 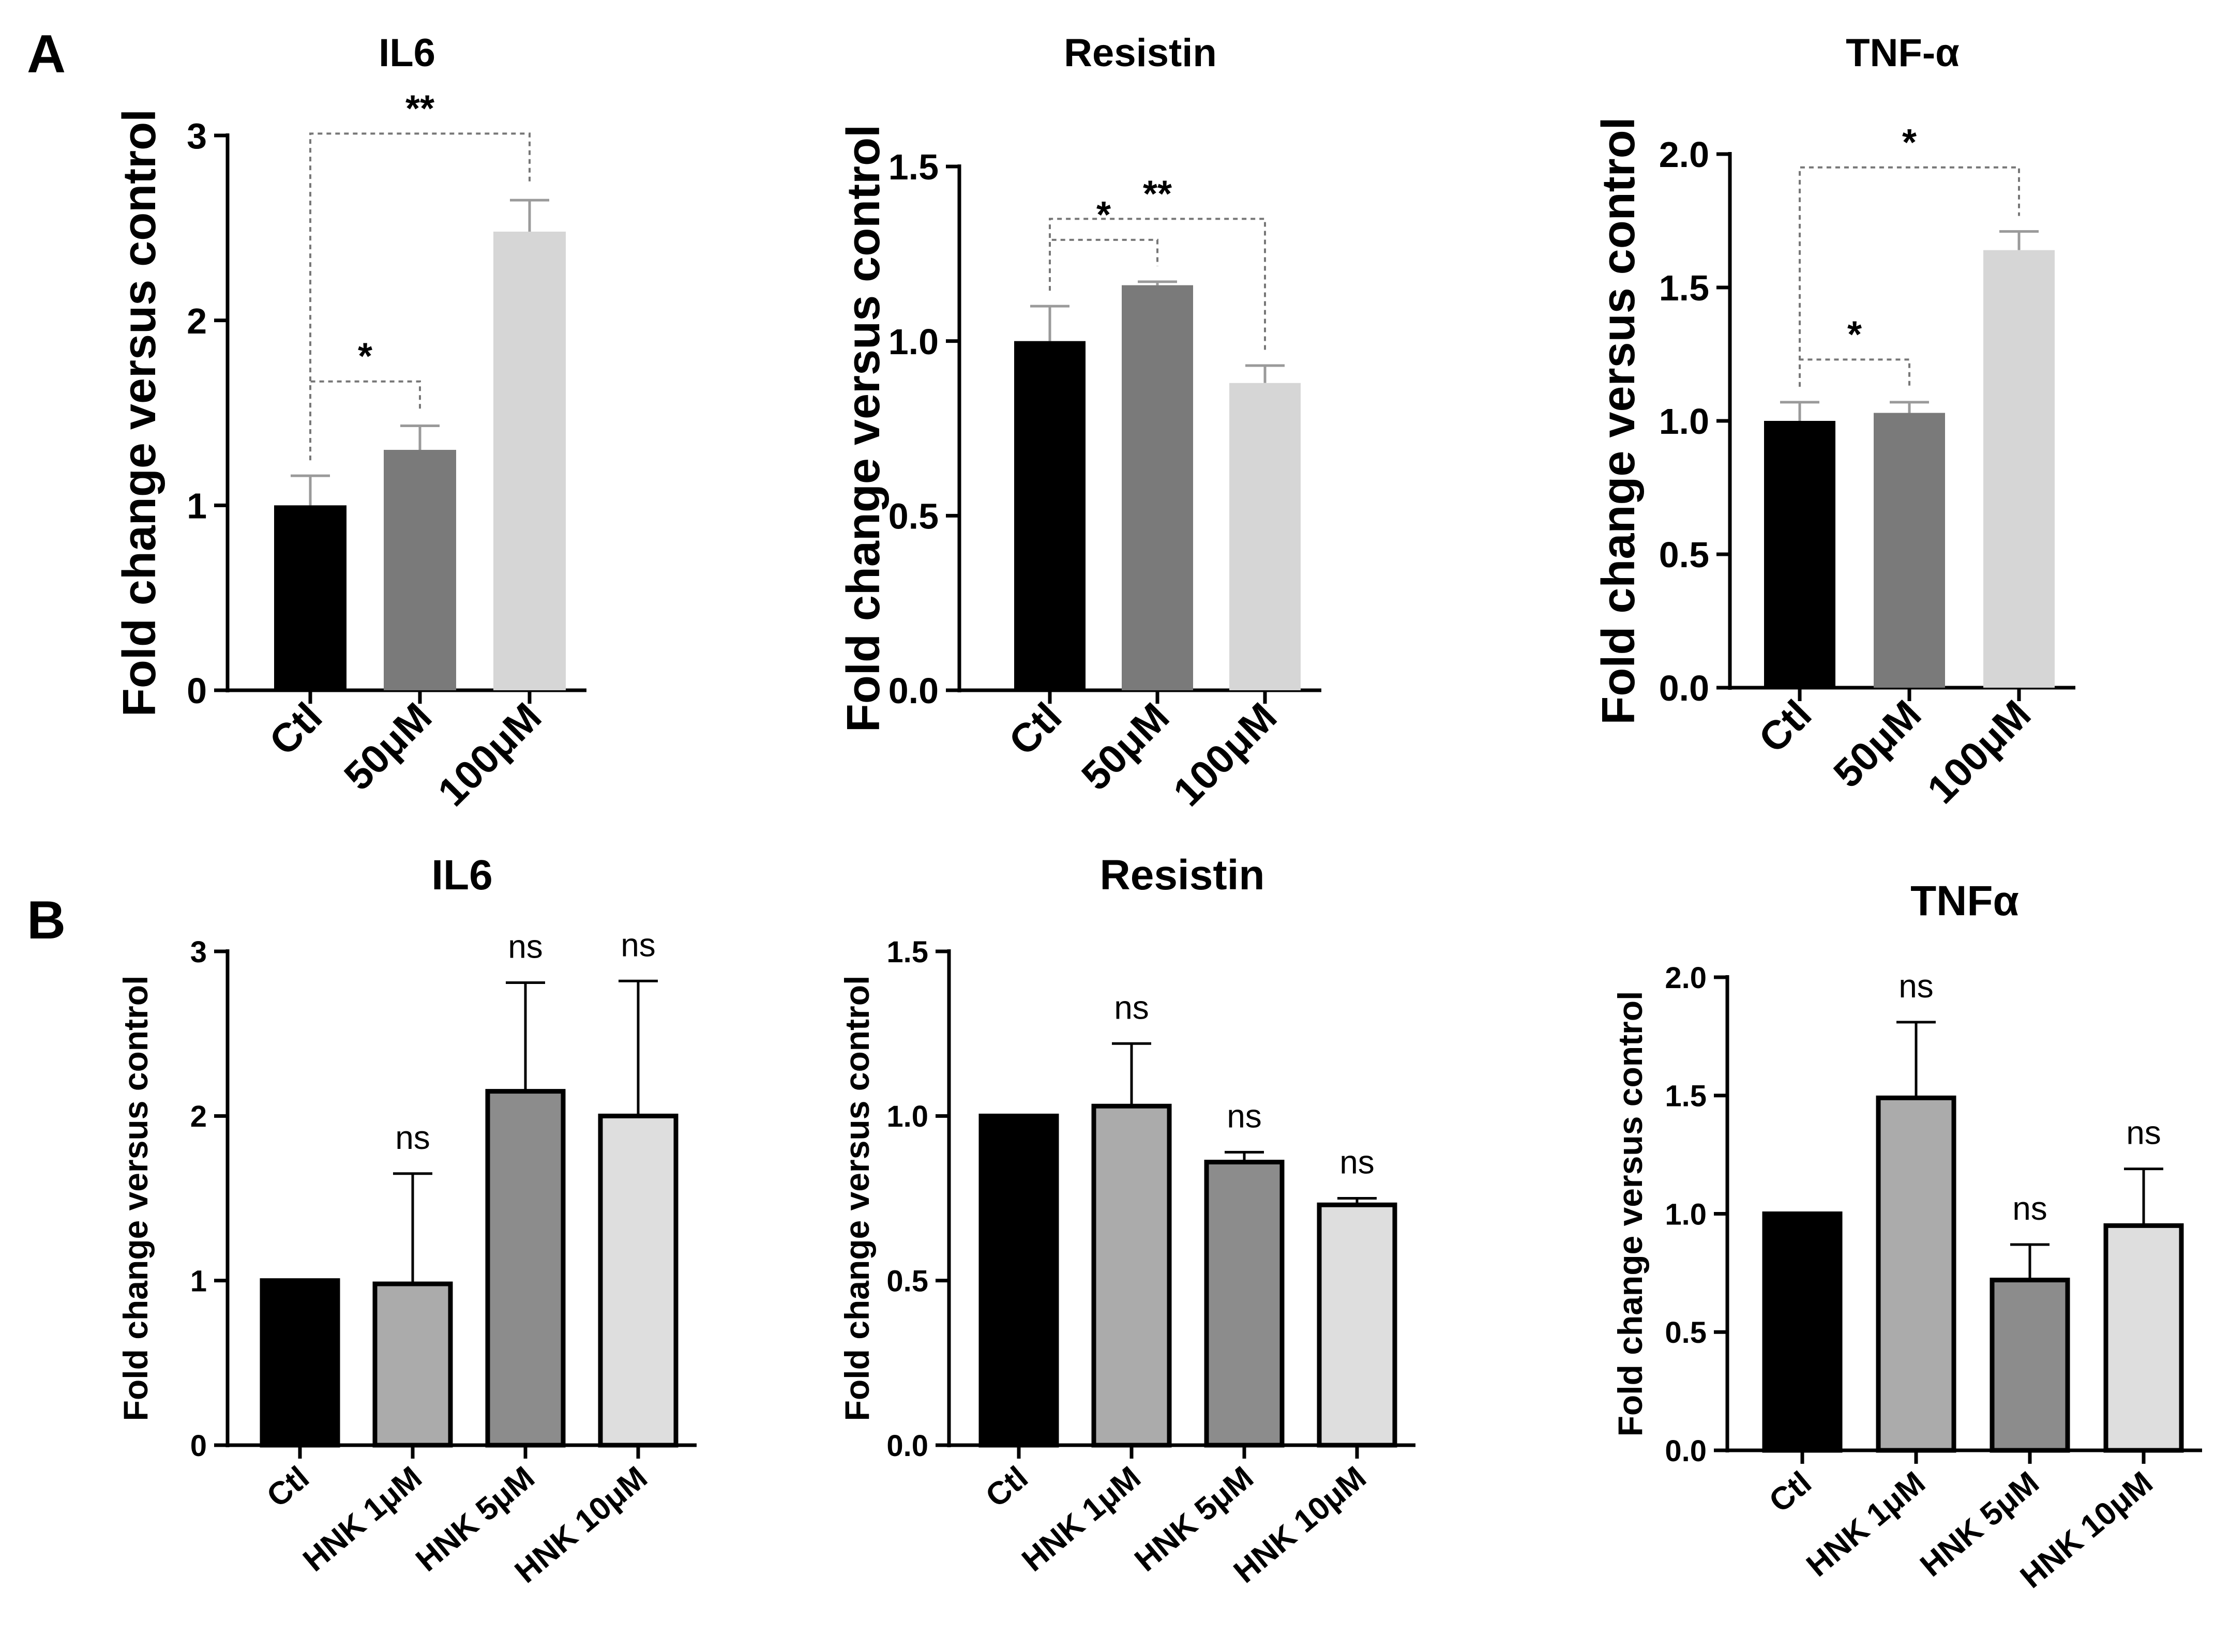 I want to click on panel-label-a: A, so click(x=46, y=54).